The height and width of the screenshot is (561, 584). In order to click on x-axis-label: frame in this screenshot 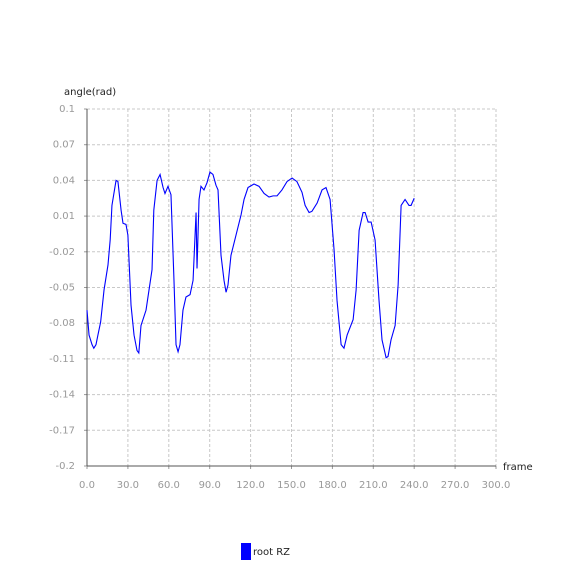, I will do `click(518, 467)`.